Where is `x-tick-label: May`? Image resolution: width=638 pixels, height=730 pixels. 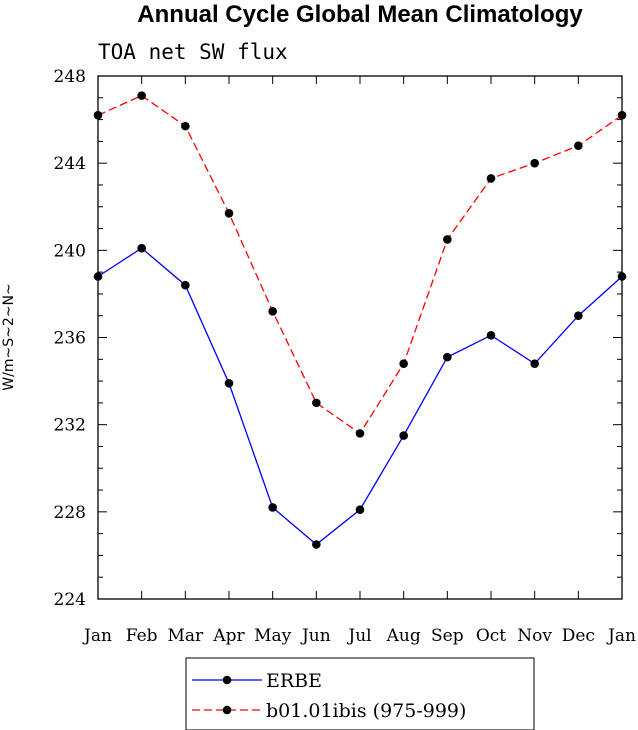 x-tick-label: May is located at coordinates (273, 636).